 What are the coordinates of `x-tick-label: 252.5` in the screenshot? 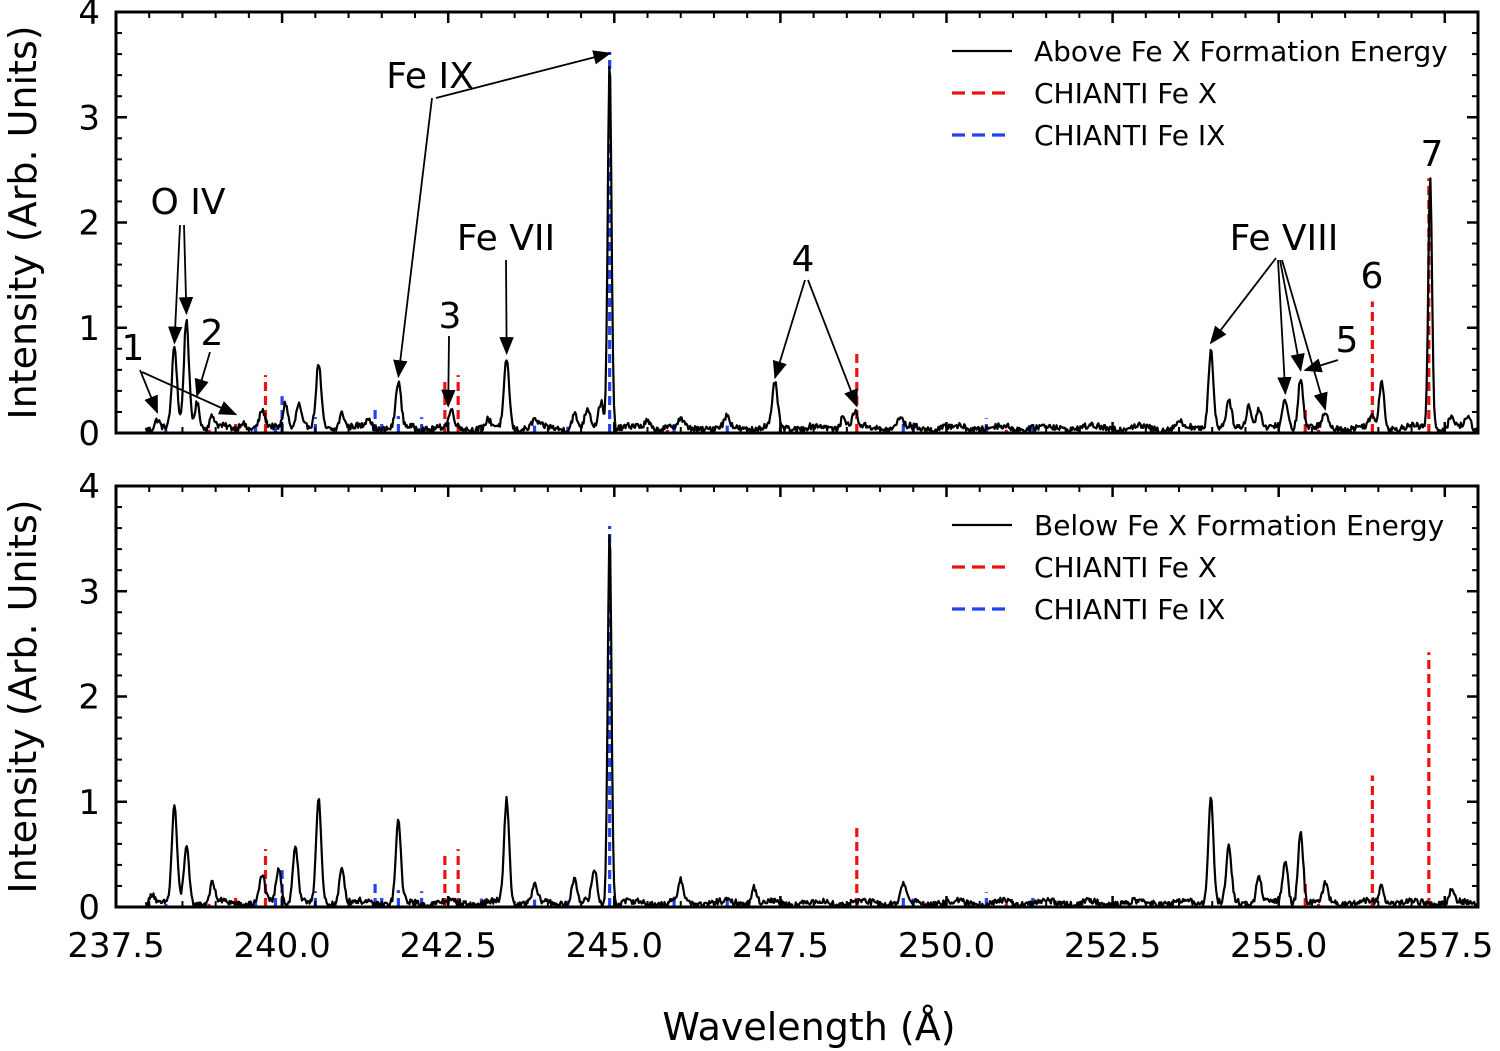 It's located at (1112, 946).